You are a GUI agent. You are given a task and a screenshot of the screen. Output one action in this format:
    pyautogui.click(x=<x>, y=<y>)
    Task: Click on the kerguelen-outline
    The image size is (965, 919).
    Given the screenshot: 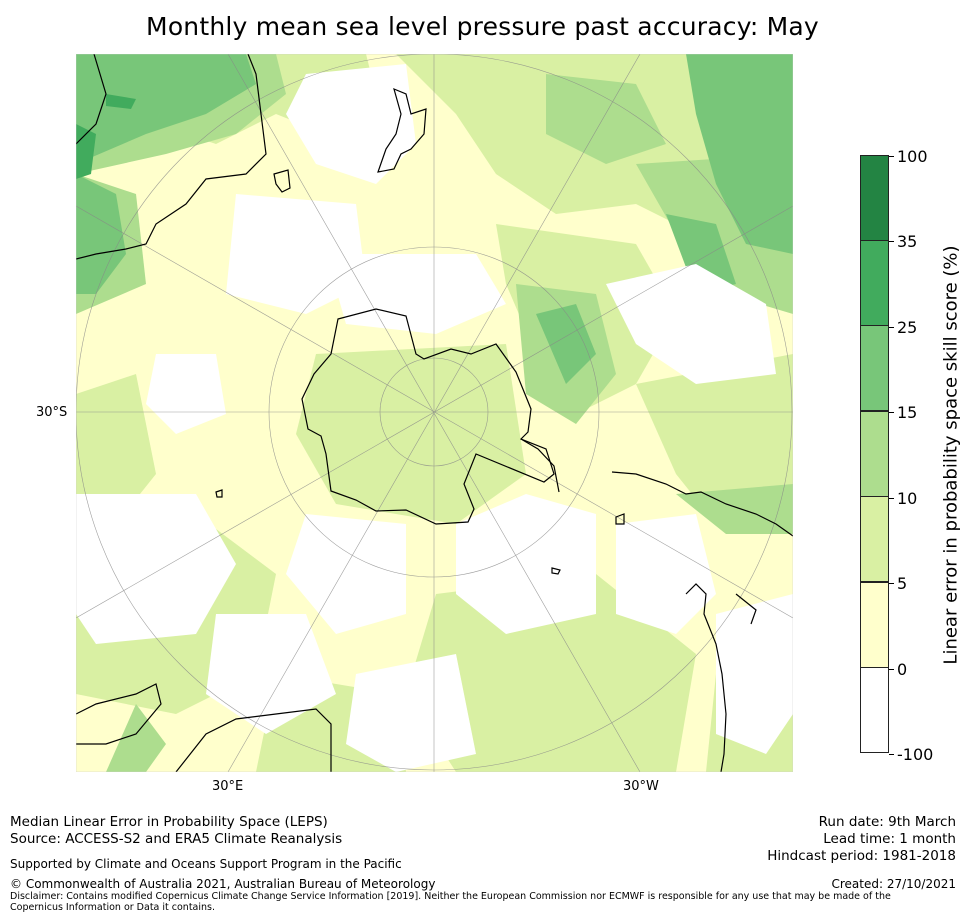 What is the action you would take?
    pyautogui.click(x=219, y=493)
    